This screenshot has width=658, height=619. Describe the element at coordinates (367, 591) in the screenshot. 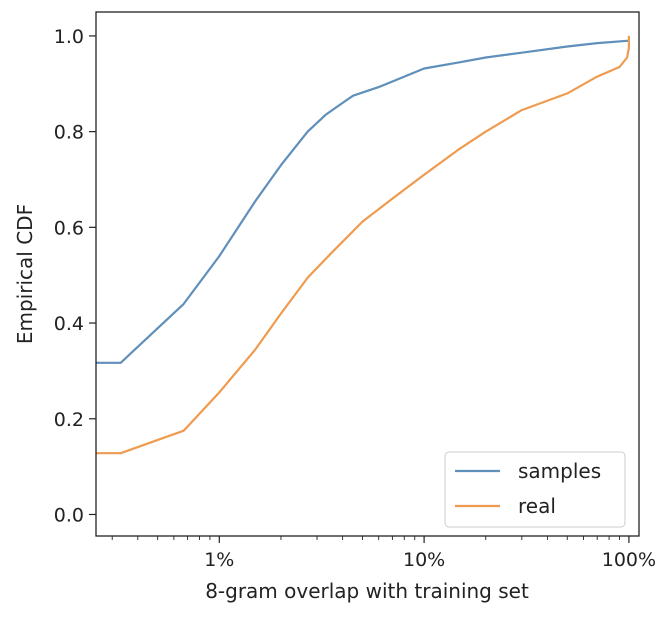

I see `x-axis-label: 8-gram overlap with training set` at that location.